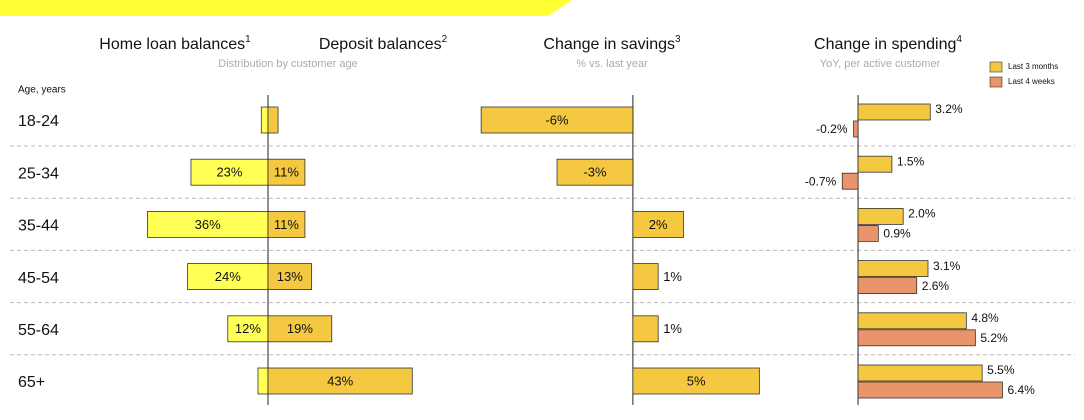 This screenshot has height=420, width=1084. I want to click on legend-label: Last 3 months, so click(1033, 66).